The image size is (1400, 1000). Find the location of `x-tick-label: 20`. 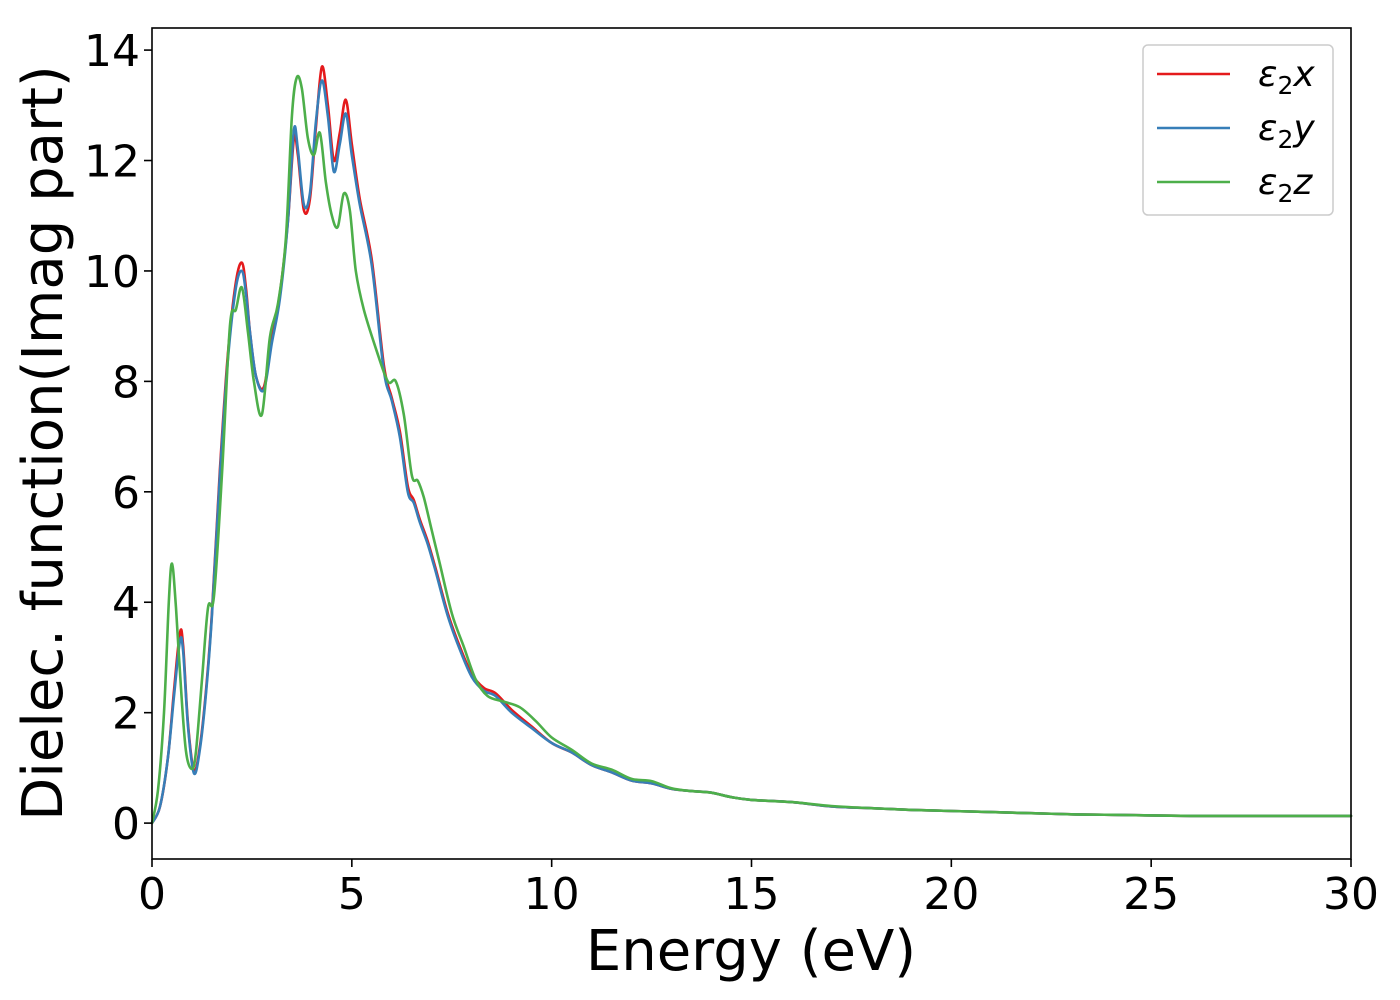

x-tick-label: 20 is located at coordinates (951, 894).